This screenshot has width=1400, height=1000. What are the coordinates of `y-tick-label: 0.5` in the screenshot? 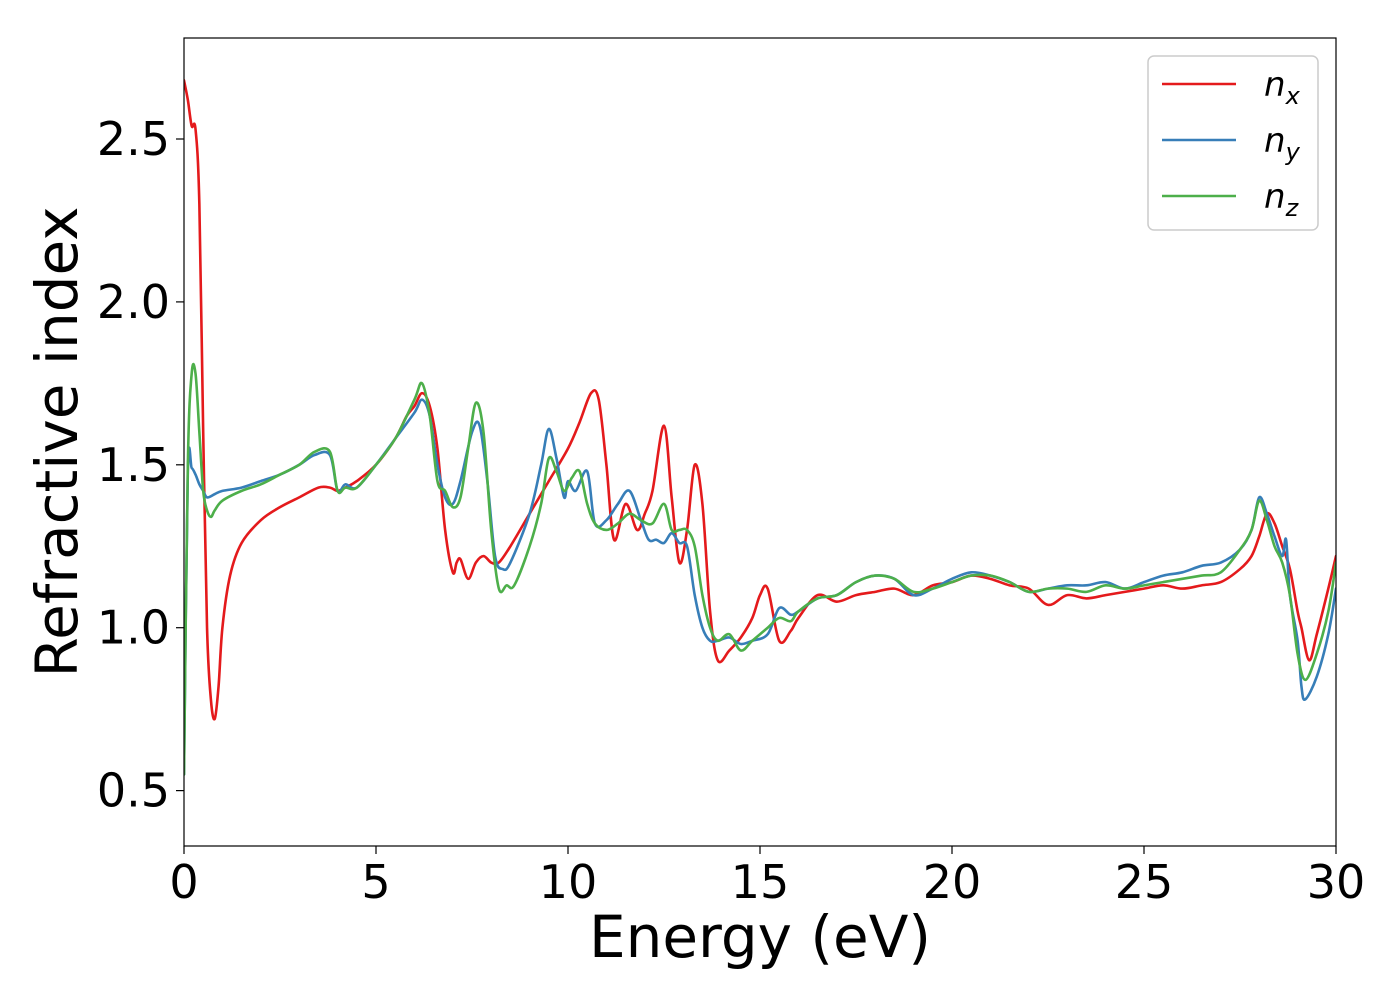 It's located at (133, 791).